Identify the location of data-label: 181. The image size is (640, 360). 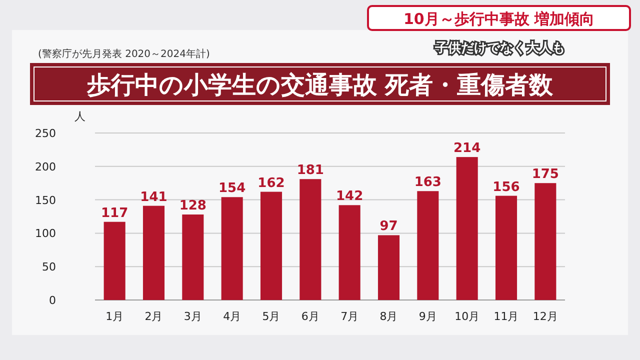
(310, 170).